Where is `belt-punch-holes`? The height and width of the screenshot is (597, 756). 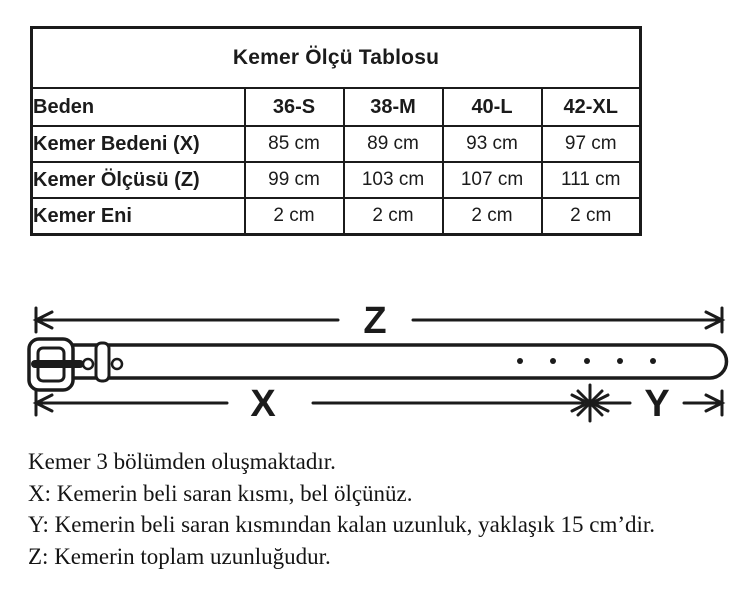 belt-punch-holes is located at coordinates (586, 361).